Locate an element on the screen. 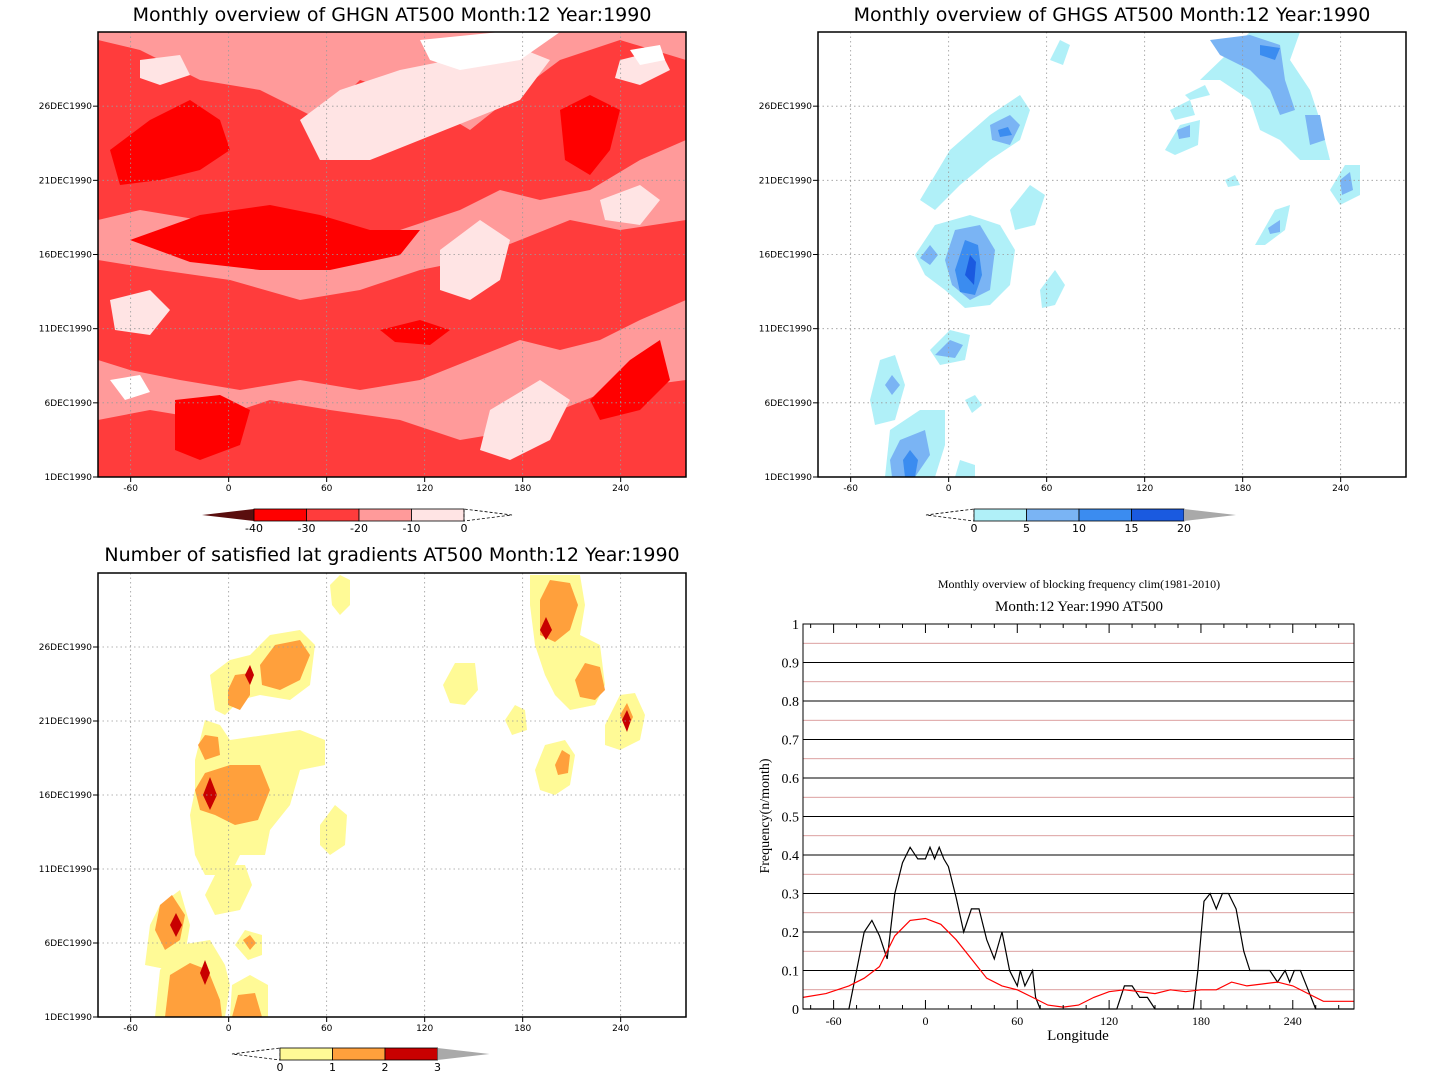 The width and height of the screenshot is (1440, 1091). colorbar-label: 10 is located at coordinates (1079, 528).